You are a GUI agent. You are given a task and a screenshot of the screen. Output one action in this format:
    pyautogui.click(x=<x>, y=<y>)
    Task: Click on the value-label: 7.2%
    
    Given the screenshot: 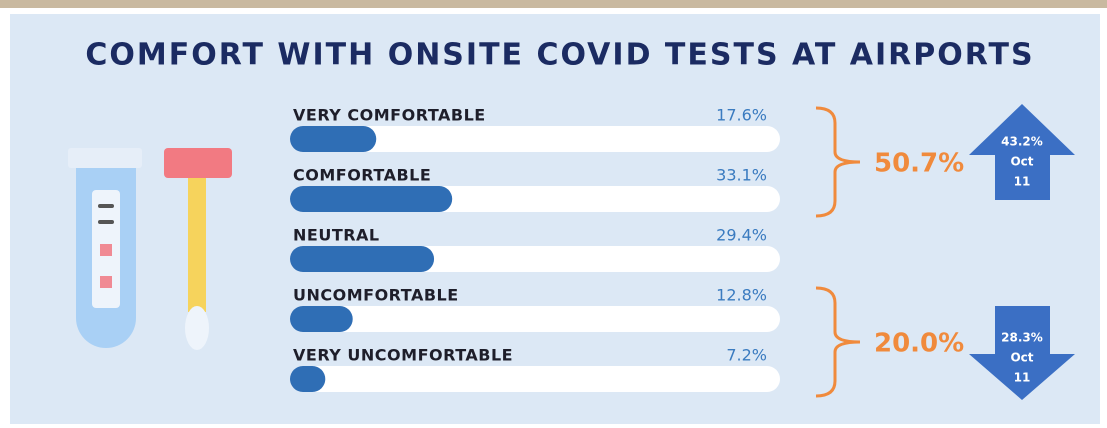 What is the action you would take?
    pyautogui.click(x=746, y=355)
    